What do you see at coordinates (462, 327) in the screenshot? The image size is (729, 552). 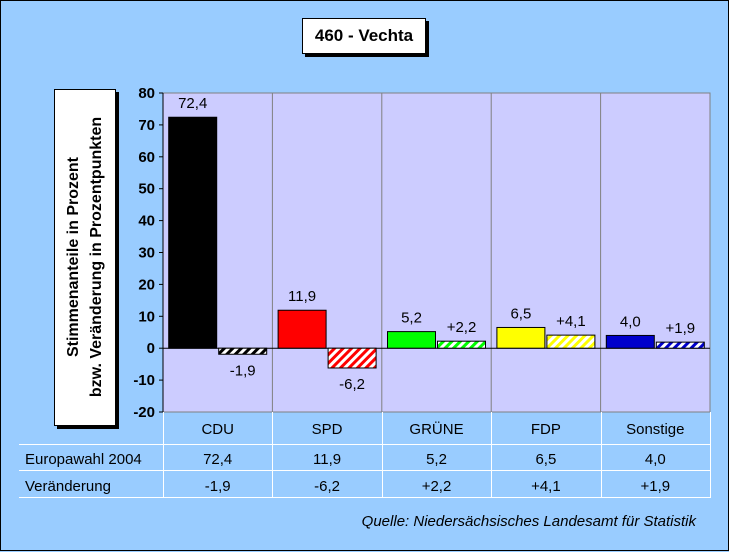 I see `data-label: +2,2` at bounding box center [462, 327].